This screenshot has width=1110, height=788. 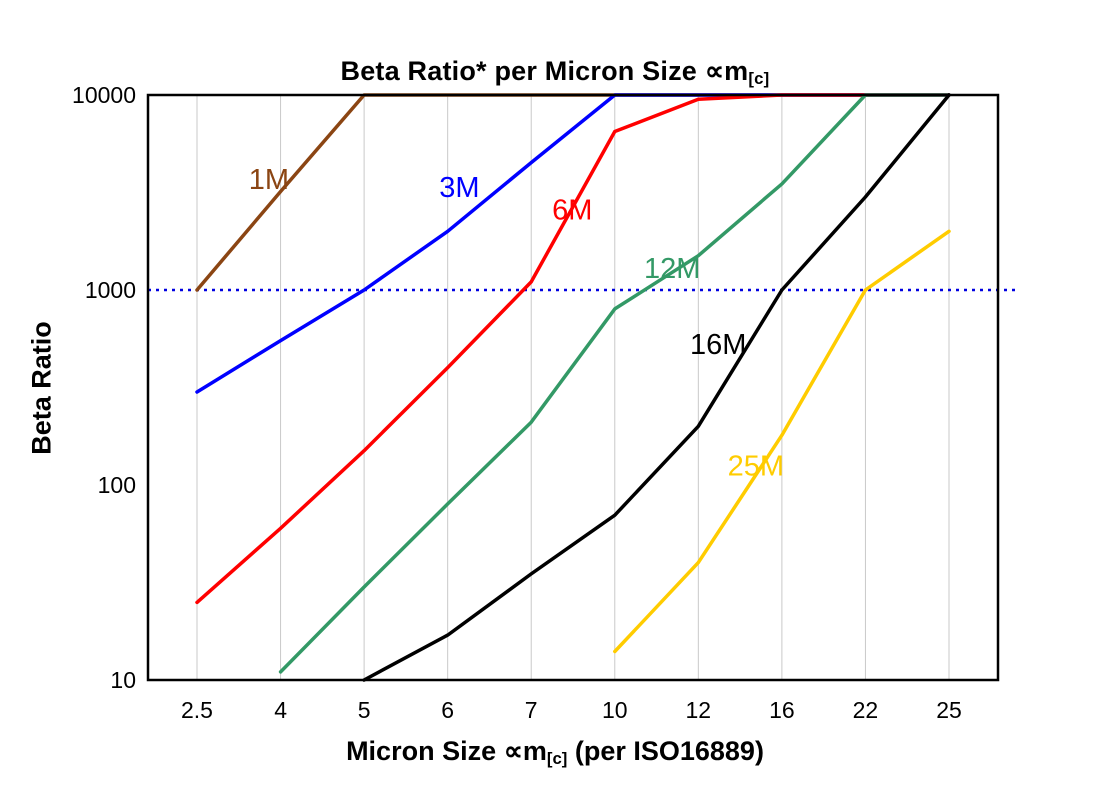 What do you see at coordinates (572, 211) in the screenshot?
I see `series-label-6M: 6M` at bounding box center [572, 211].